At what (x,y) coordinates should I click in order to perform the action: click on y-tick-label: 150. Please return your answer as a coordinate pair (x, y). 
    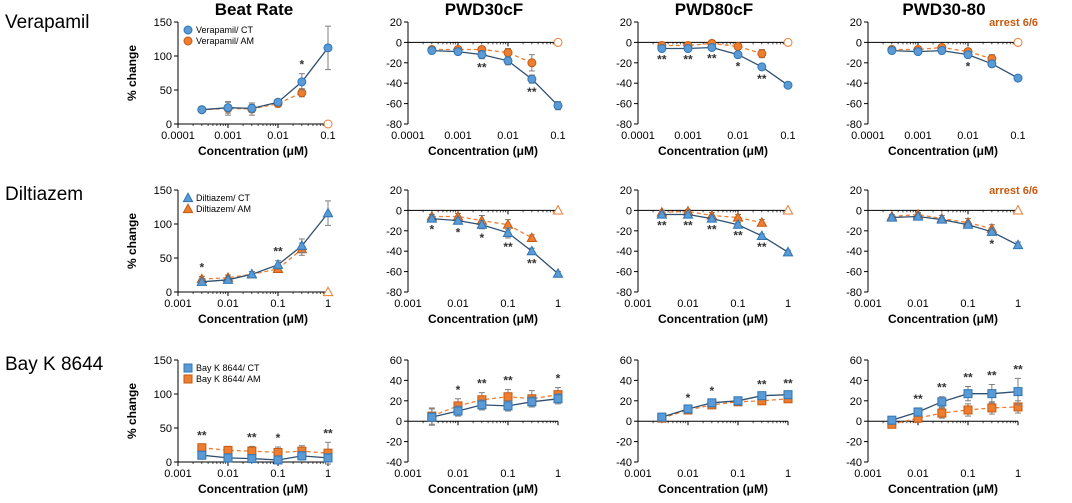
    Looking at the image, I should click on (163, 361).